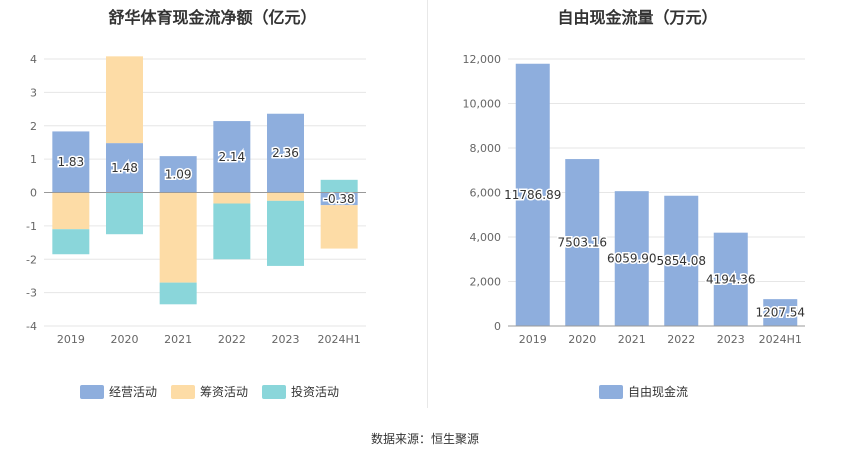 This screenshot has height=459, width=850. I want to click on data-label: 1207.54, so click(780, 313).